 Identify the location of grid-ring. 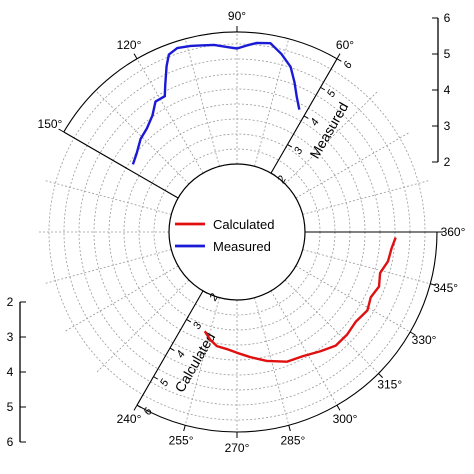
(237, 232).